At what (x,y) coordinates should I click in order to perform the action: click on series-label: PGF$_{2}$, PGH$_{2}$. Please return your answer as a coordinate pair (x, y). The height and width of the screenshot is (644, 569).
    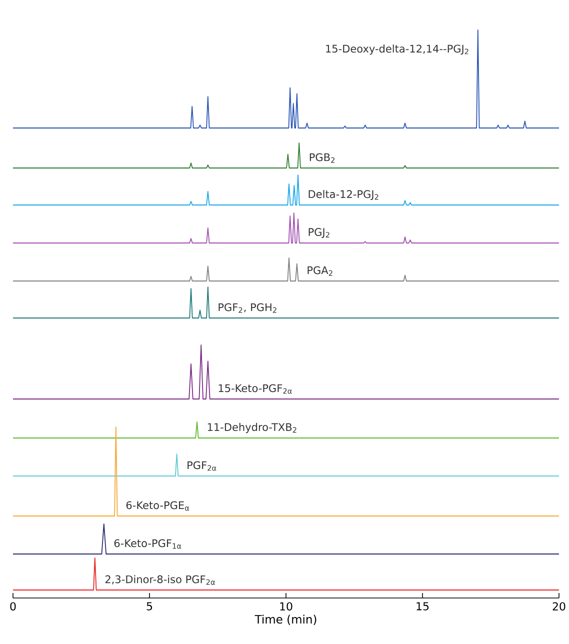
    Looking at the image, I should click on (247, 308).